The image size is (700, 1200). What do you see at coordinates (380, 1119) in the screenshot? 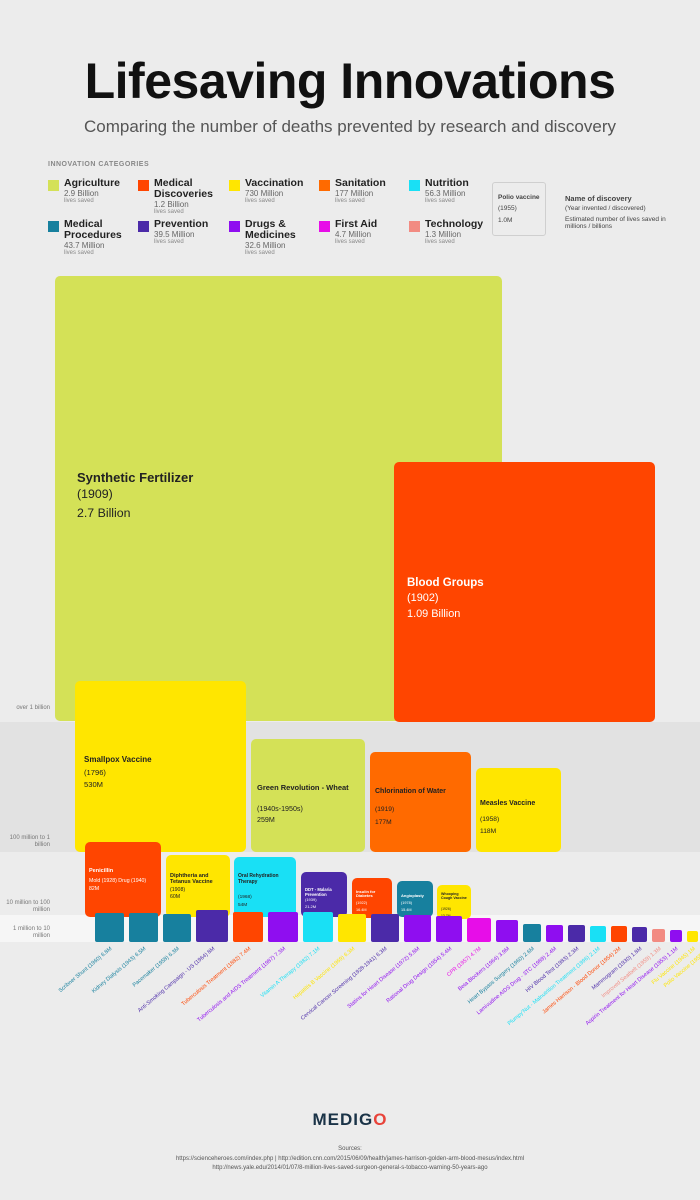
I see `logo-pin-o: O` at bounding box center [380, 1119].